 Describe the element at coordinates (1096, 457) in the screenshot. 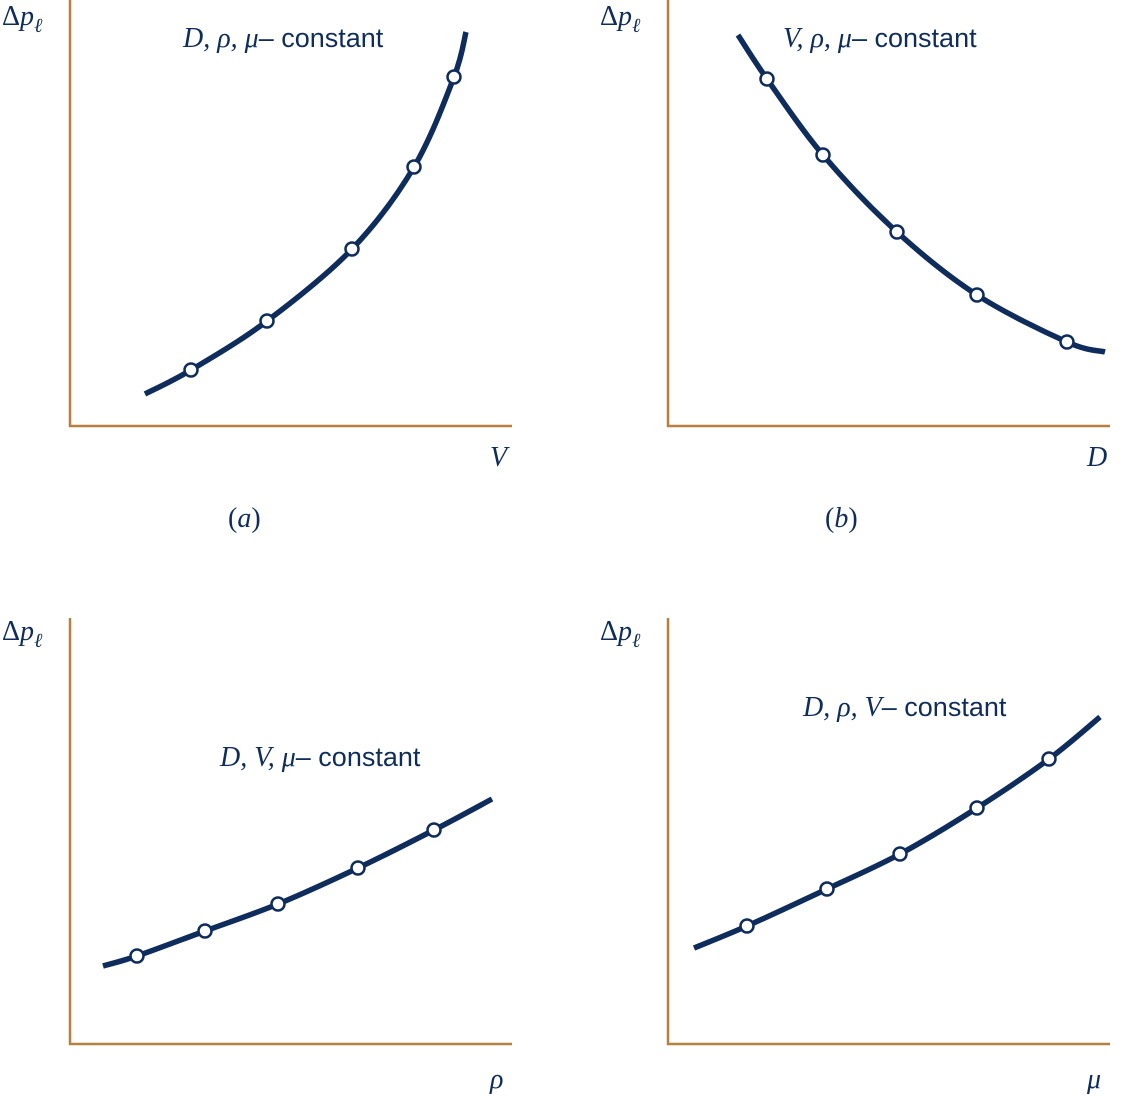

I see `x-label: D` at that location.